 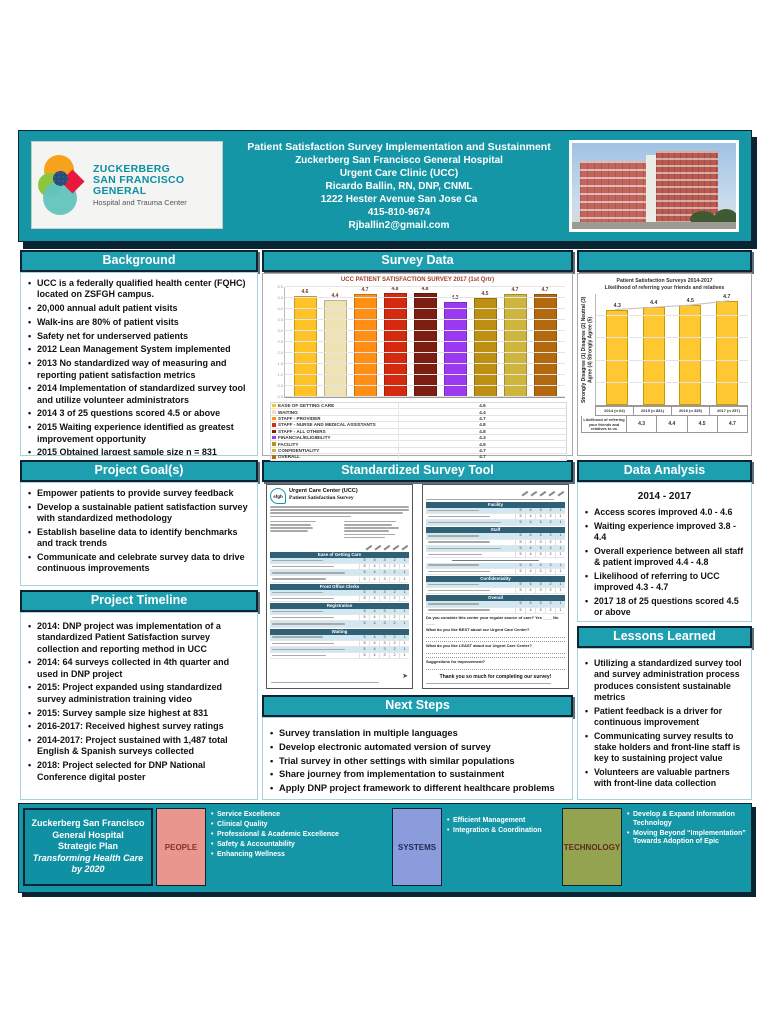 What do you see at coordinates (327, 425) in the screenshot?
I see `legend-label: STAFF - NURSE AND MEDICAL ASSISTANTS` at bounding box center [327, 425].